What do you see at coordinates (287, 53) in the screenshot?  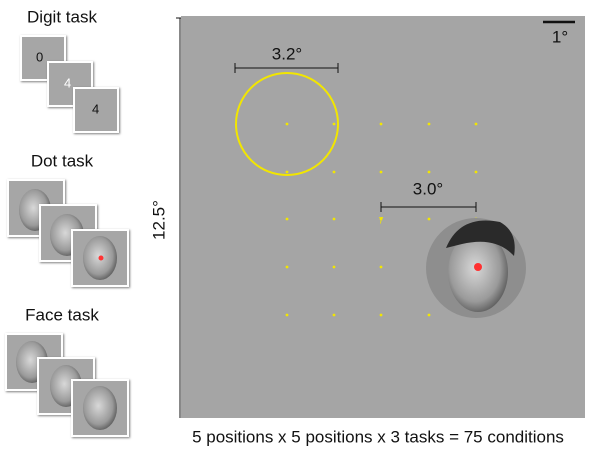 I see `circle-label: 3.2°` at bounding box center [287, 53].